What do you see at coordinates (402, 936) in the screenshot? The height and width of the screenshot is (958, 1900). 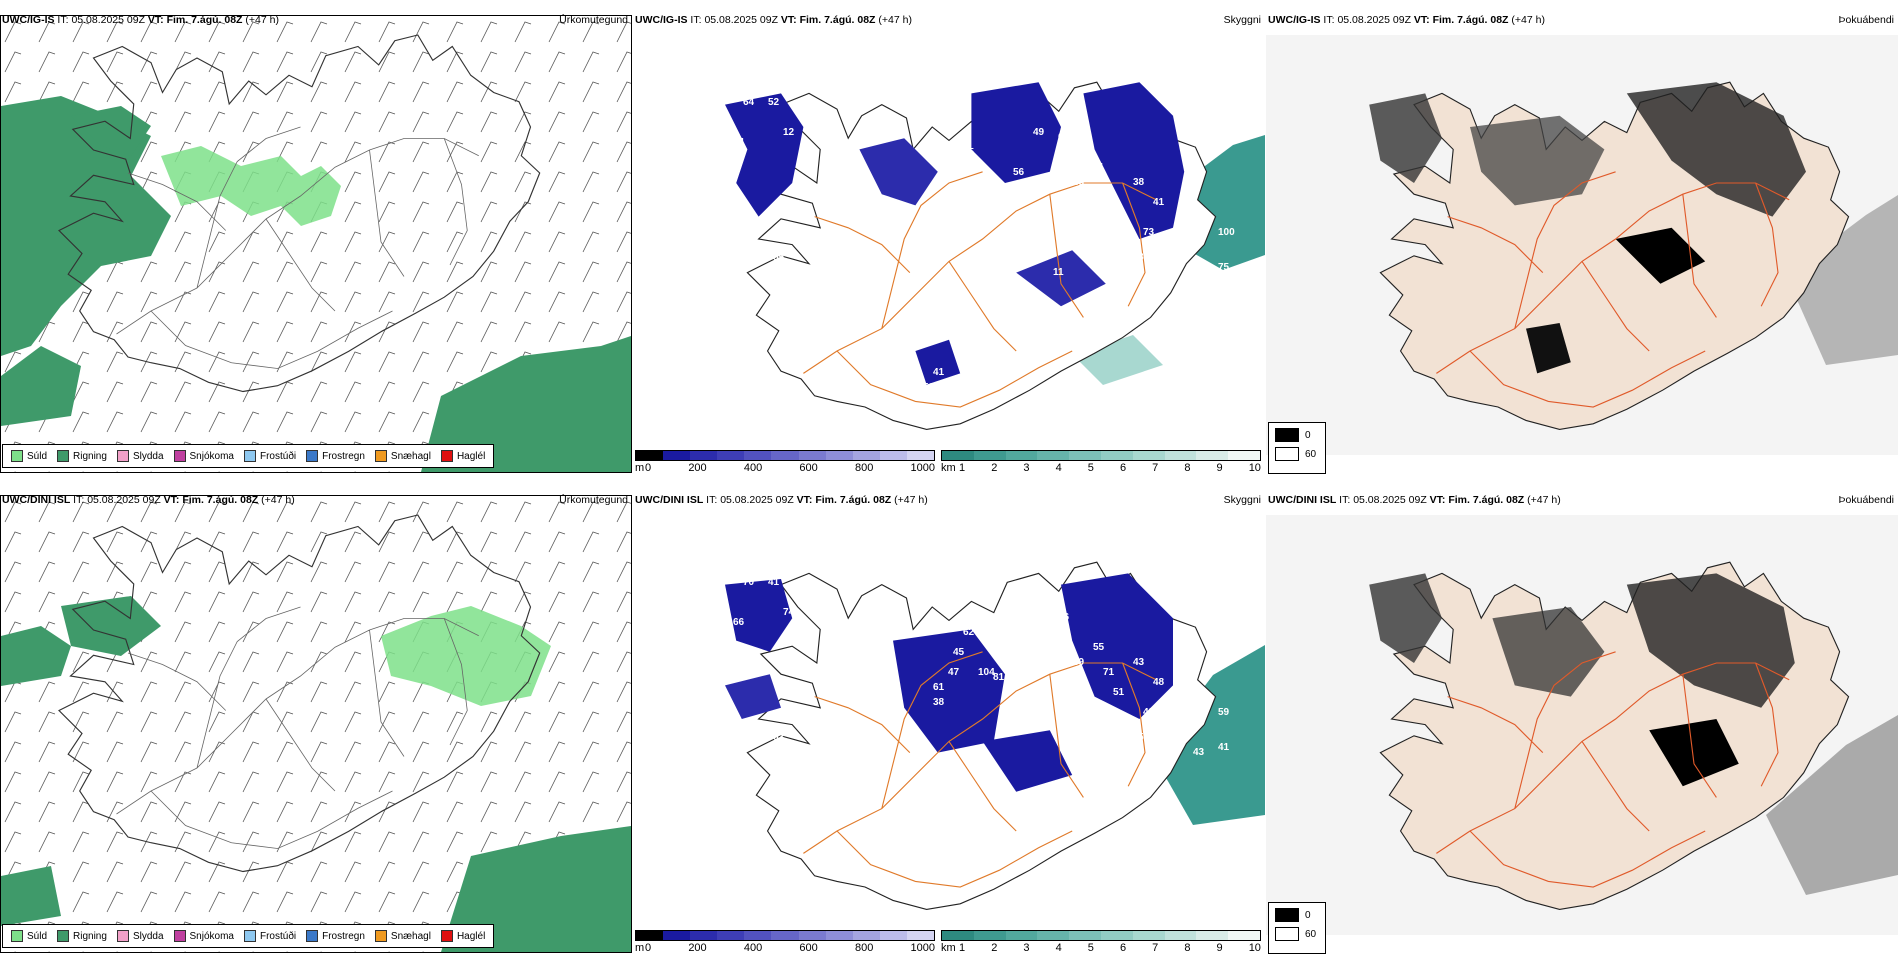 I see `legend-item: Snæhagl` at bounding box center [402, 936].